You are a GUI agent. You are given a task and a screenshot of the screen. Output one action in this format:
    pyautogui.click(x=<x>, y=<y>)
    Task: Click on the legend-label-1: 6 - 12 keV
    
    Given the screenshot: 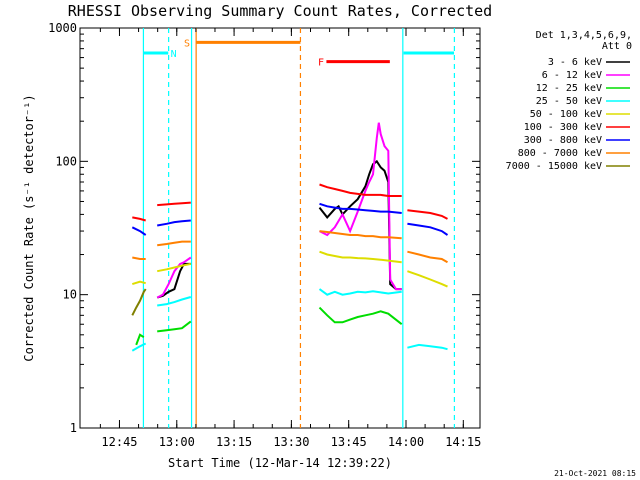 What is the action you would take?
    pyautogui.click(x=572, y=75)
    